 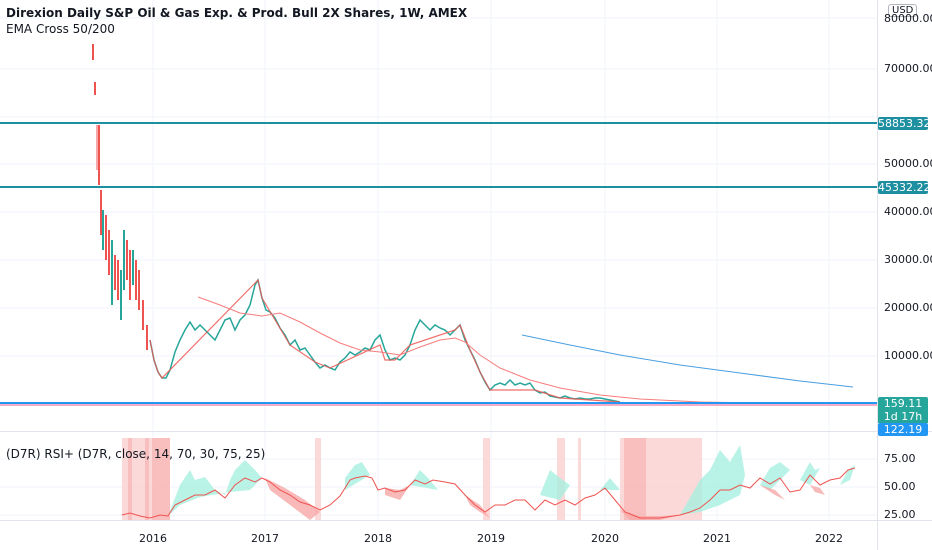 What do you see at coordinates (687, 361) in the screenshot?
I see `ema-200-line` at bounding box center [687, 361].